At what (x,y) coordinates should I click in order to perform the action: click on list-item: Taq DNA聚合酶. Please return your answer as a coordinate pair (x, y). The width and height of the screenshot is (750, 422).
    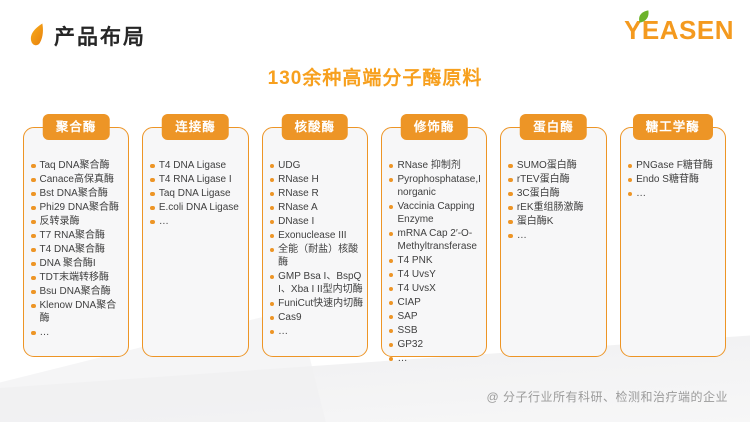
    Looking at the image, I should click on (78, 165).